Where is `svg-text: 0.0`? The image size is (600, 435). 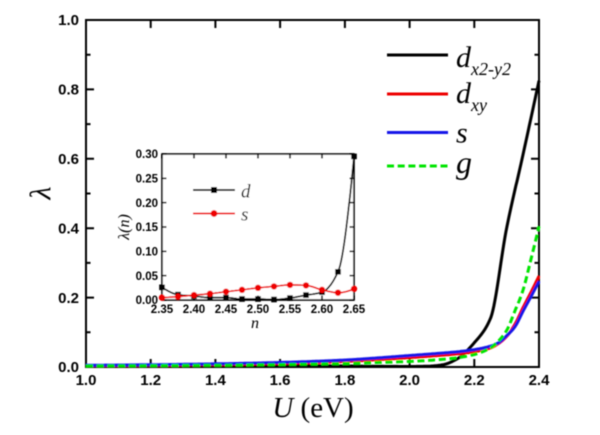 svg-text: 0.0 is located at coordinates (68, 367).